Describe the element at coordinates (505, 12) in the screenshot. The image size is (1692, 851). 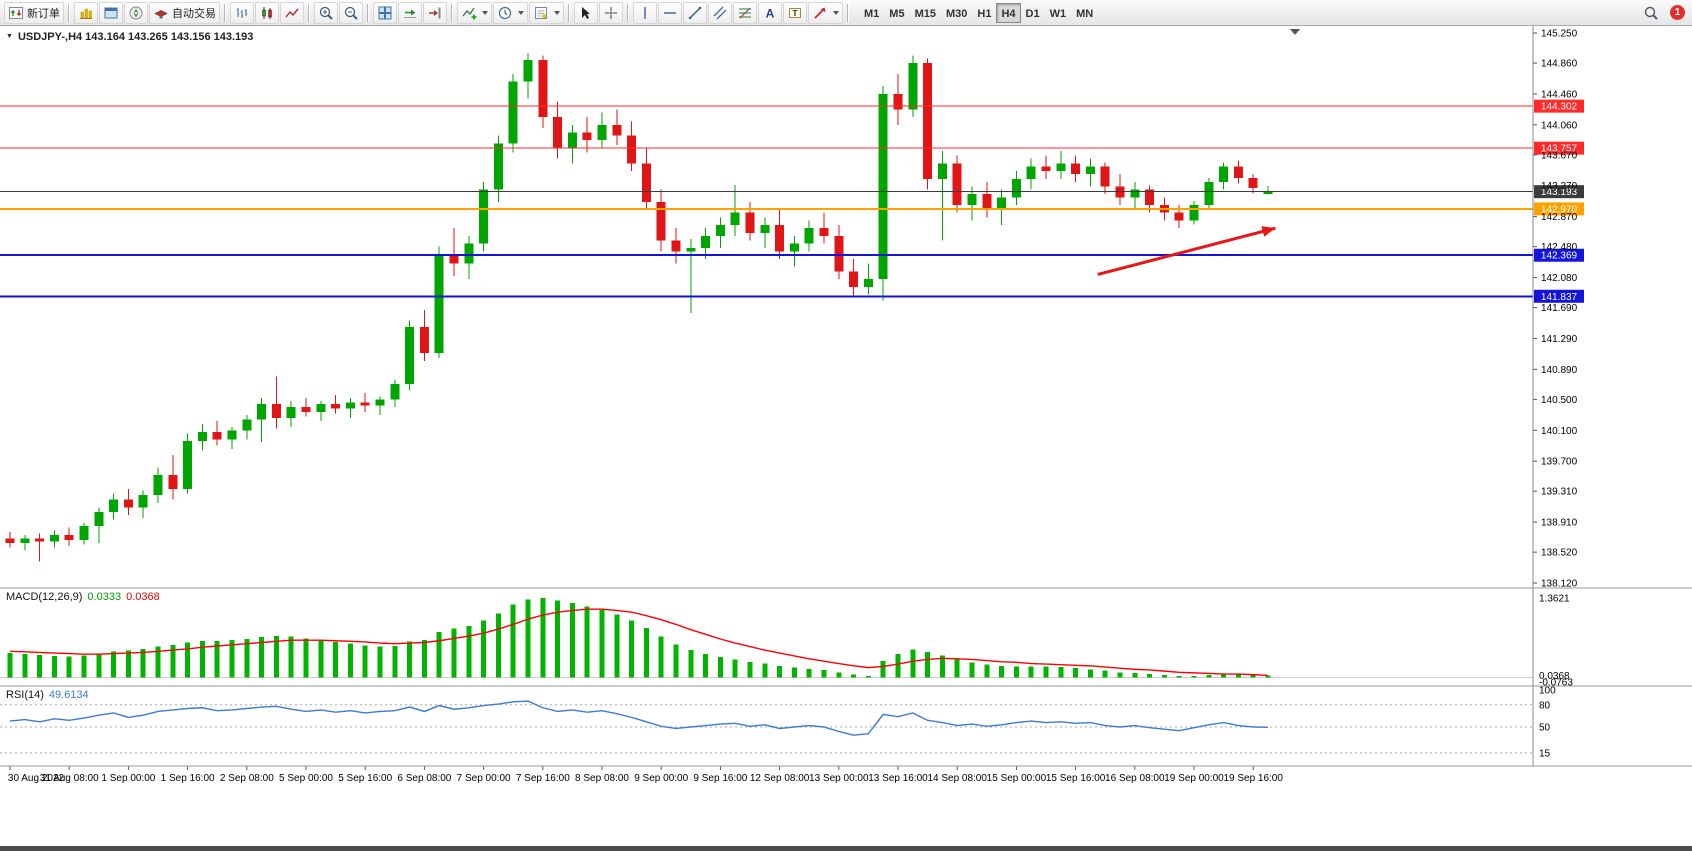
I see `clock-icon` at that location.